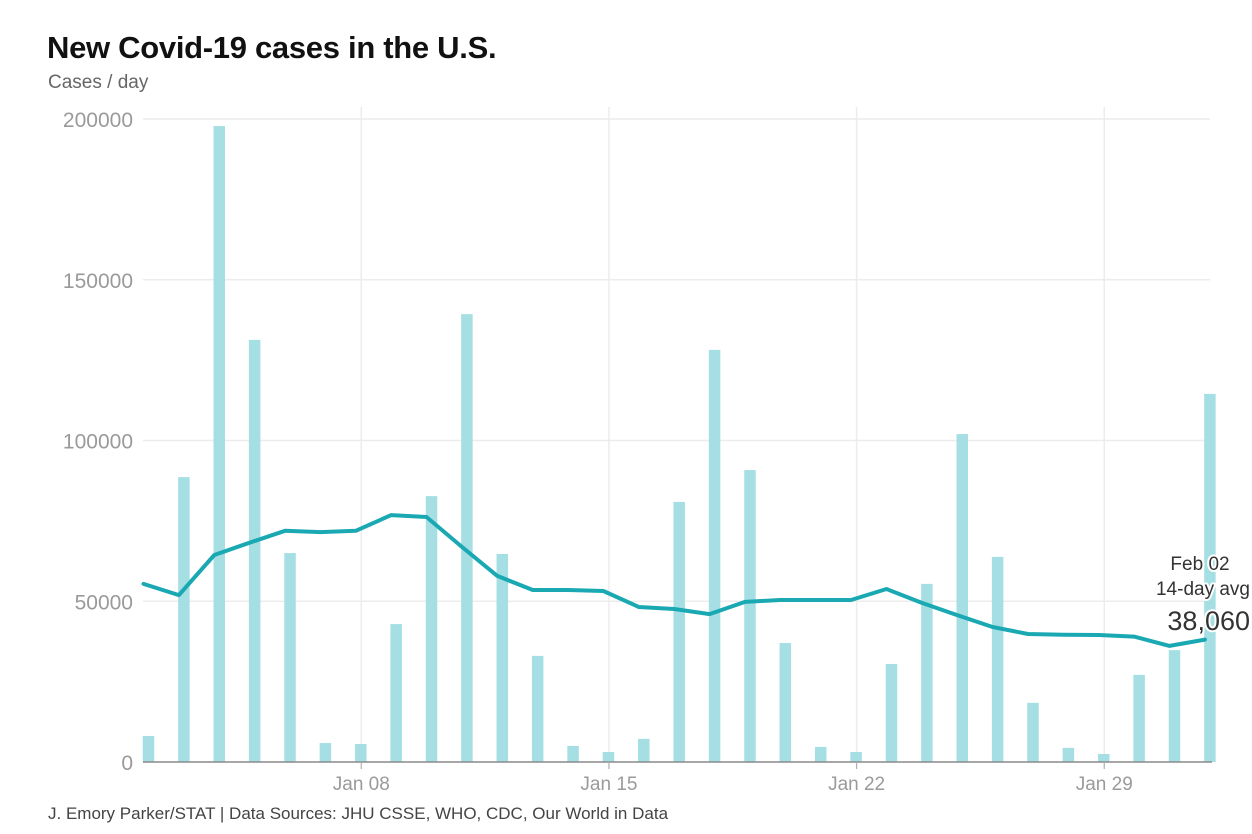 Image resolution: width=1252 pixels, height=834 pixels. What do you see at coordinates (361, 784) in the screenshot?
I see `x-tick-label: Jan 08` at bounding box center [361, 784].